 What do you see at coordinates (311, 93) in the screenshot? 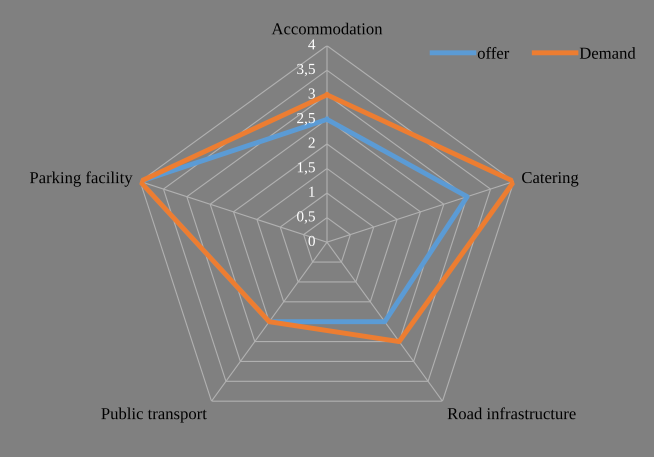
I see `y-tick-label: 3` at bounding box center [311, 93].